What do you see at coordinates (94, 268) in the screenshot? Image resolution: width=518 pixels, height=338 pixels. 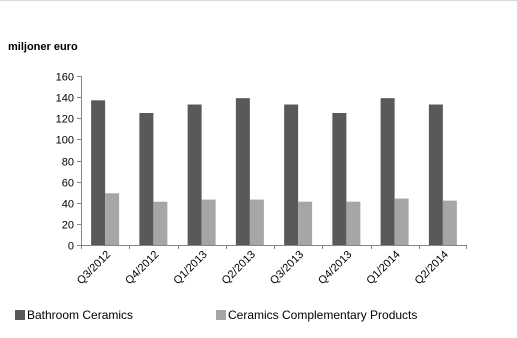 I see `x-tick-label: Q3/2012` at bounding box center [94, 268].